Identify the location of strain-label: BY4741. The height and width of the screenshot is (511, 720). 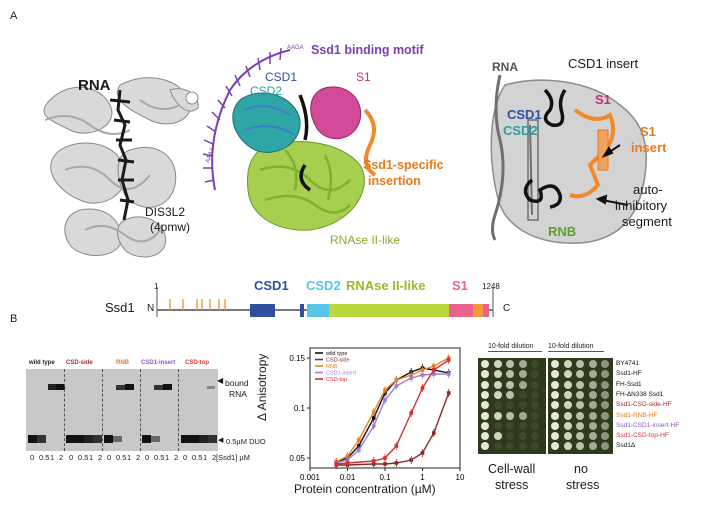
(628, 363).